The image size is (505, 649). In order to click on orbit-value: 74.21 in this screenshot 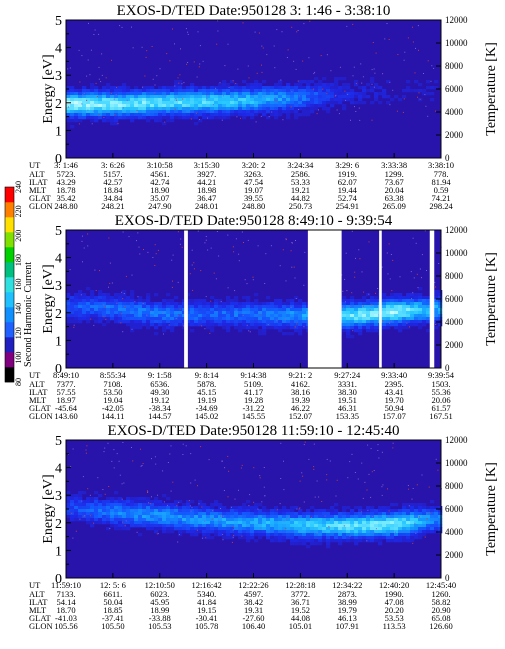, I will do `click(440, 198)`.